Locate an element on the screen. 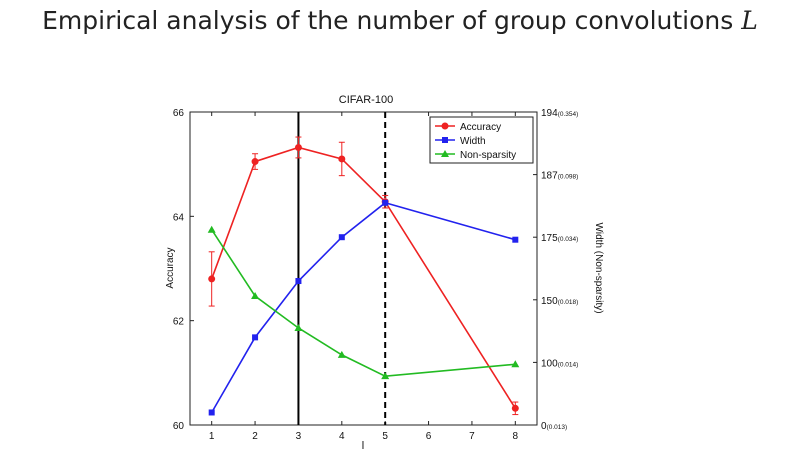 The width and height of the screenshot is (800, 450). y-right-tick-label: 100(0.014) is located at coordinates (559, 363).